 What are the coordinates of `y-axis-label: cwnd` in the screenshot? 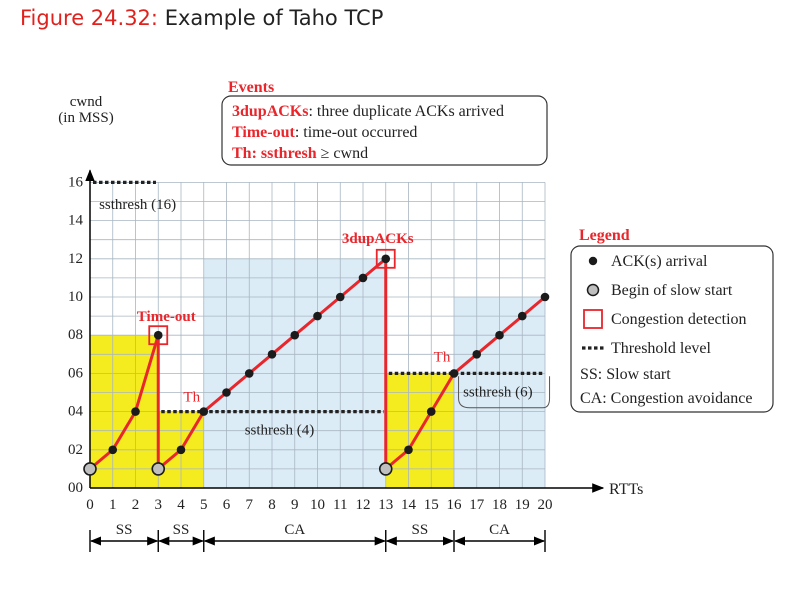 It's located at (86, 102).